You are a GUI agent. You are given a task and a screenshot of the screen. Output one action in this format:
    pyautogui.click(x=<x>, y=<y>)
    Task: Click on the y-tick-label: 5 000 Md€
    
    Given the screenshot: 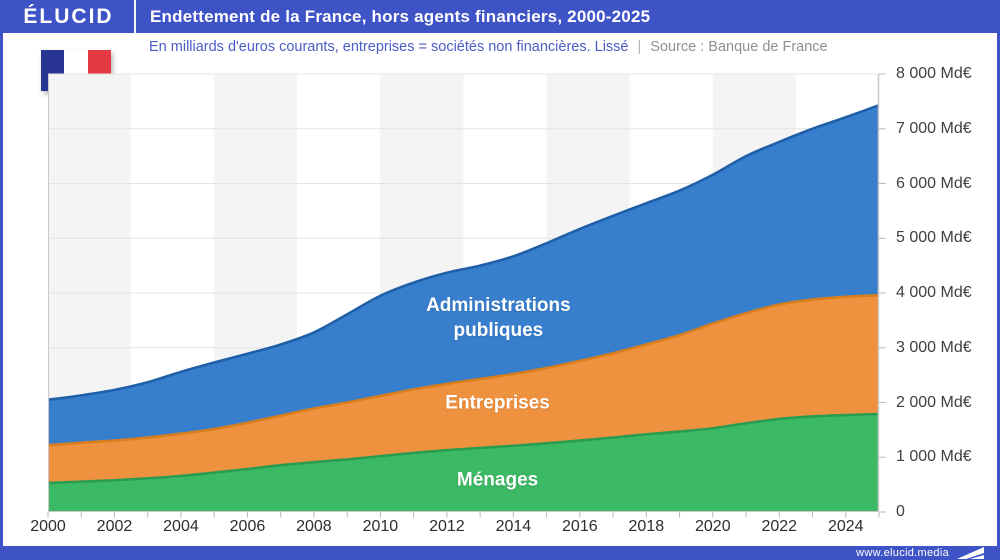 What is the action you would take?
    pyautogui.click(x=934, y=238)
    